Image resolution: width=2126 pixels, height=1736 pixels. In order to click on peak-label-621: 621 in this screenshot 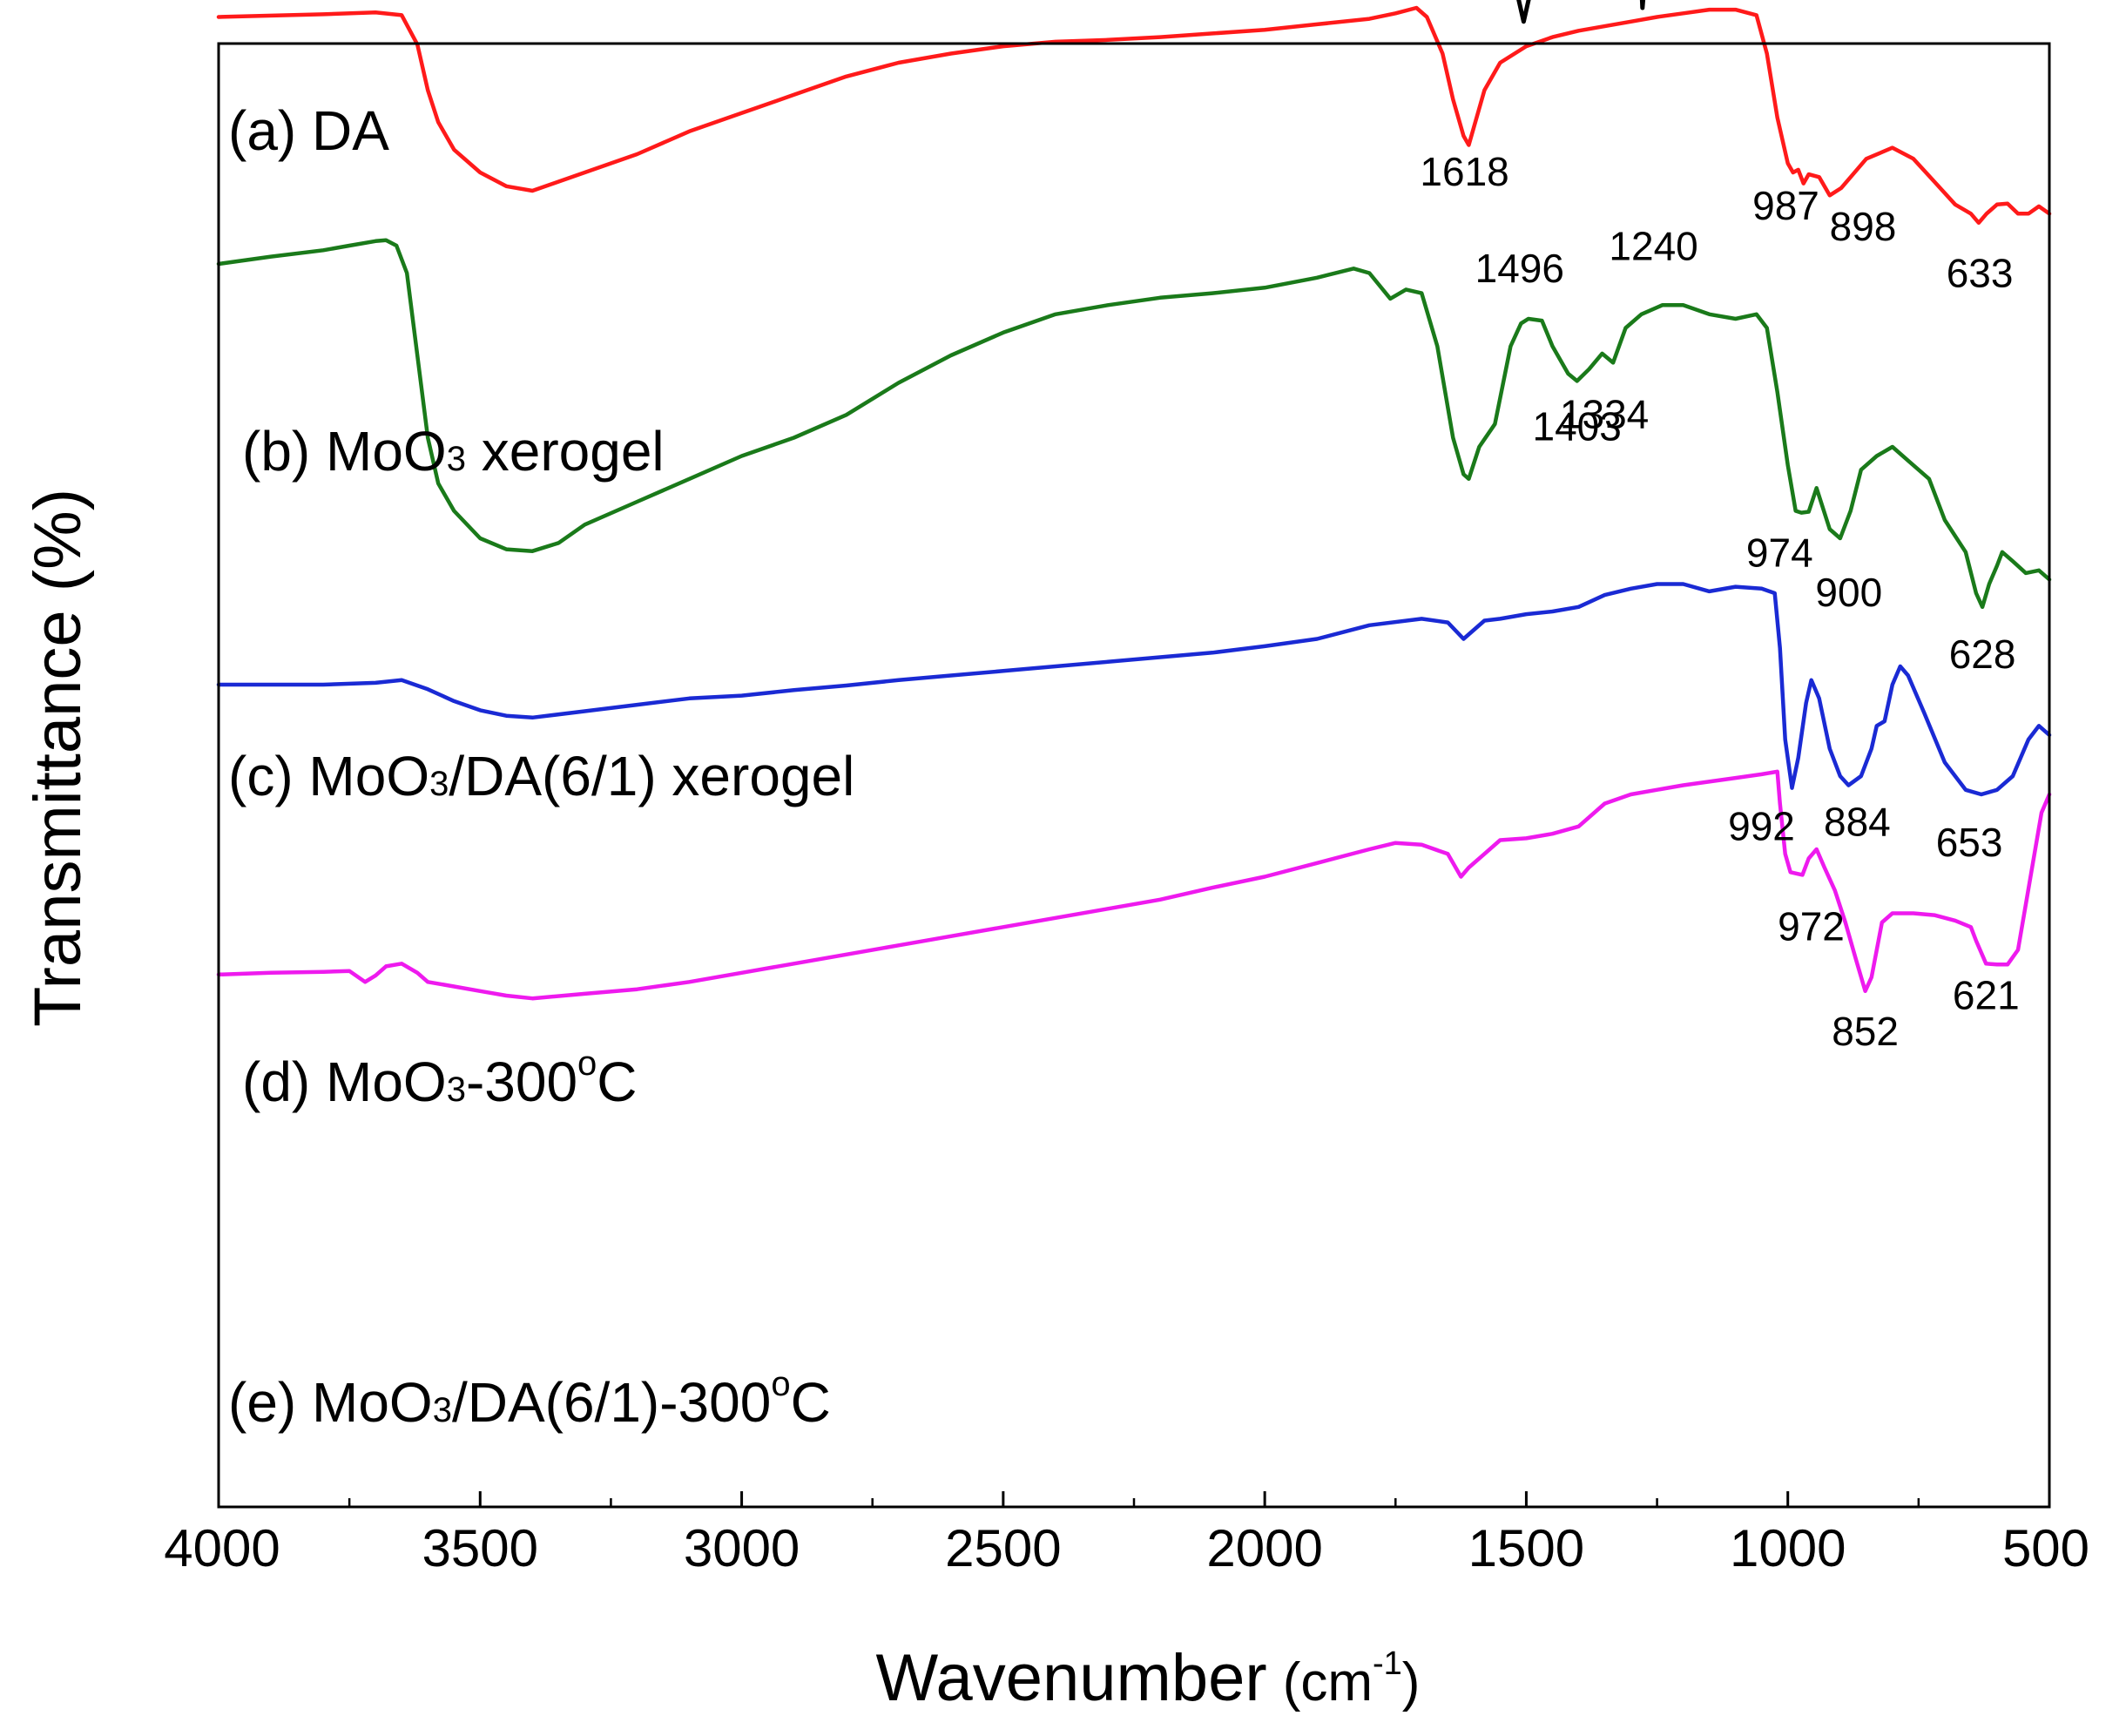, I will do `click(1986, 994)`.